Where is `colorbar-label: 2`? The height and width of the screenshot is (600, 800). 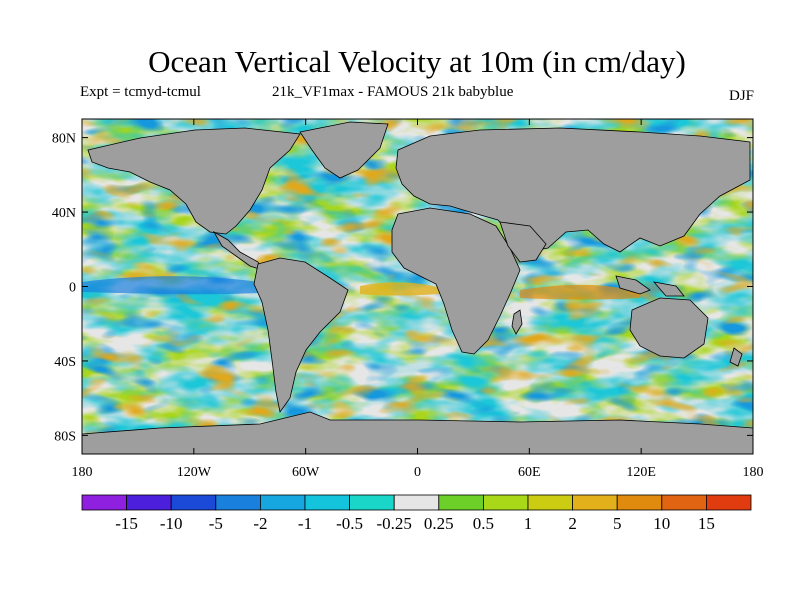
colorbar-label: 2 is located at coordinates (572, 523).